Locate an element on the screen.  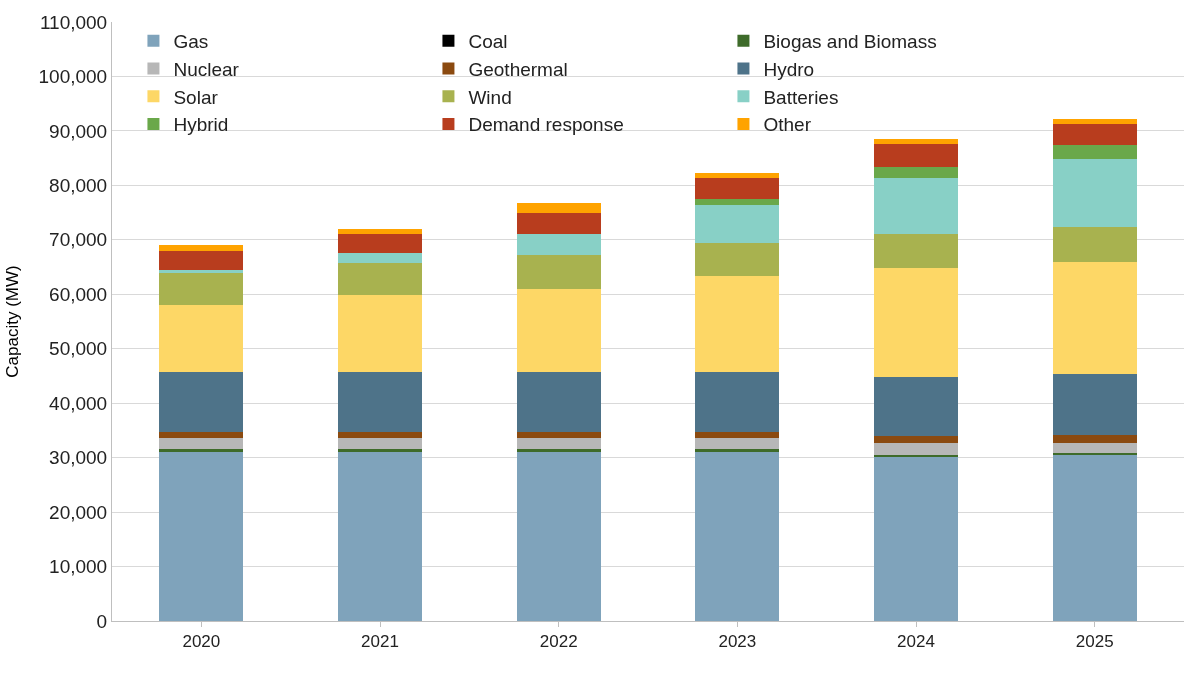
y-tick-label: 110,000 is located at coordinates (73, 22).